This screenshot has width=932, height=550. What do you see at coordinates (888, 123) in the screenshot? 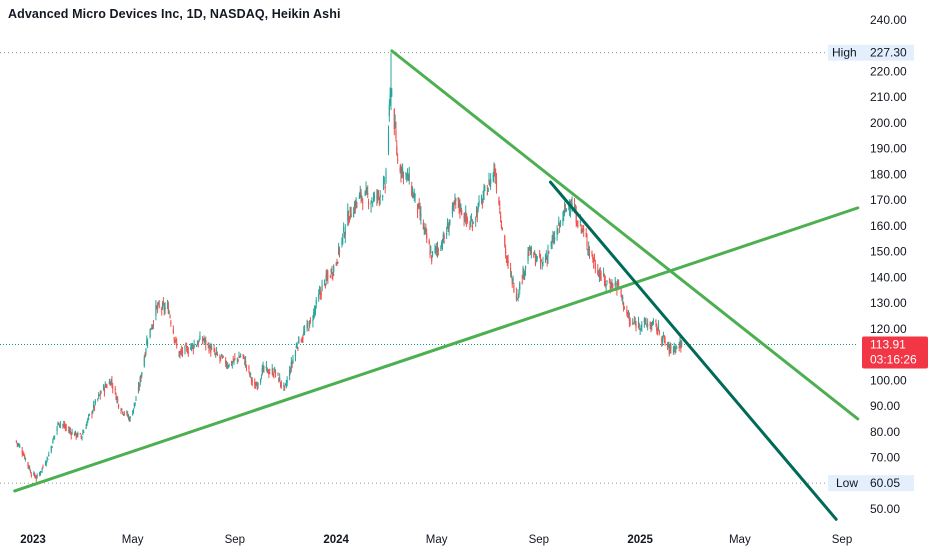
I see `y-tick-label: 200.00` at bounding box center [888, 123].